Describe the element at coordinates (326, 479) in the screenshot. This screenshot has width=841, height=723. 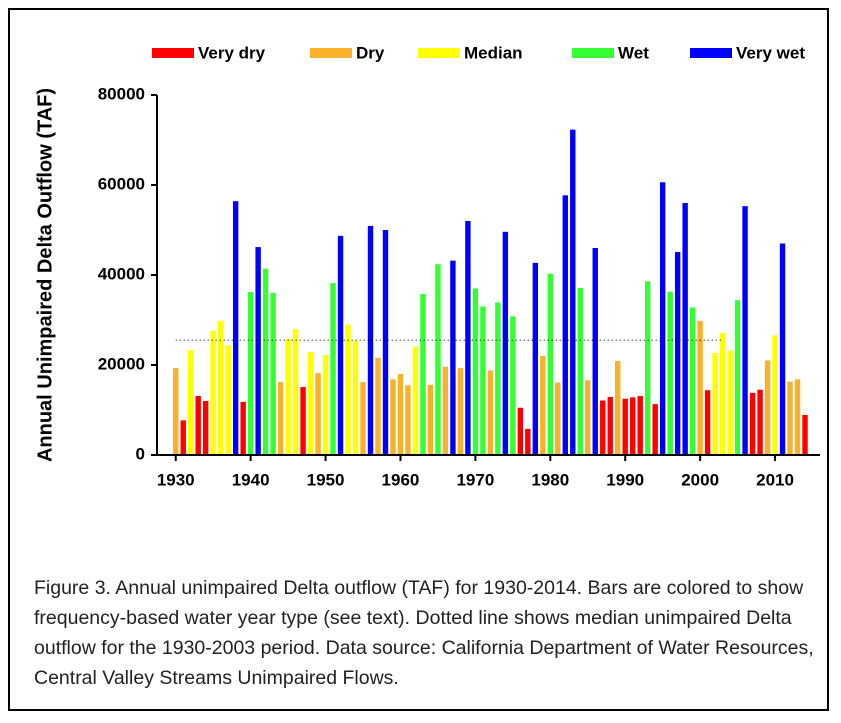
I see `x-tick-label: 1950` at that location.